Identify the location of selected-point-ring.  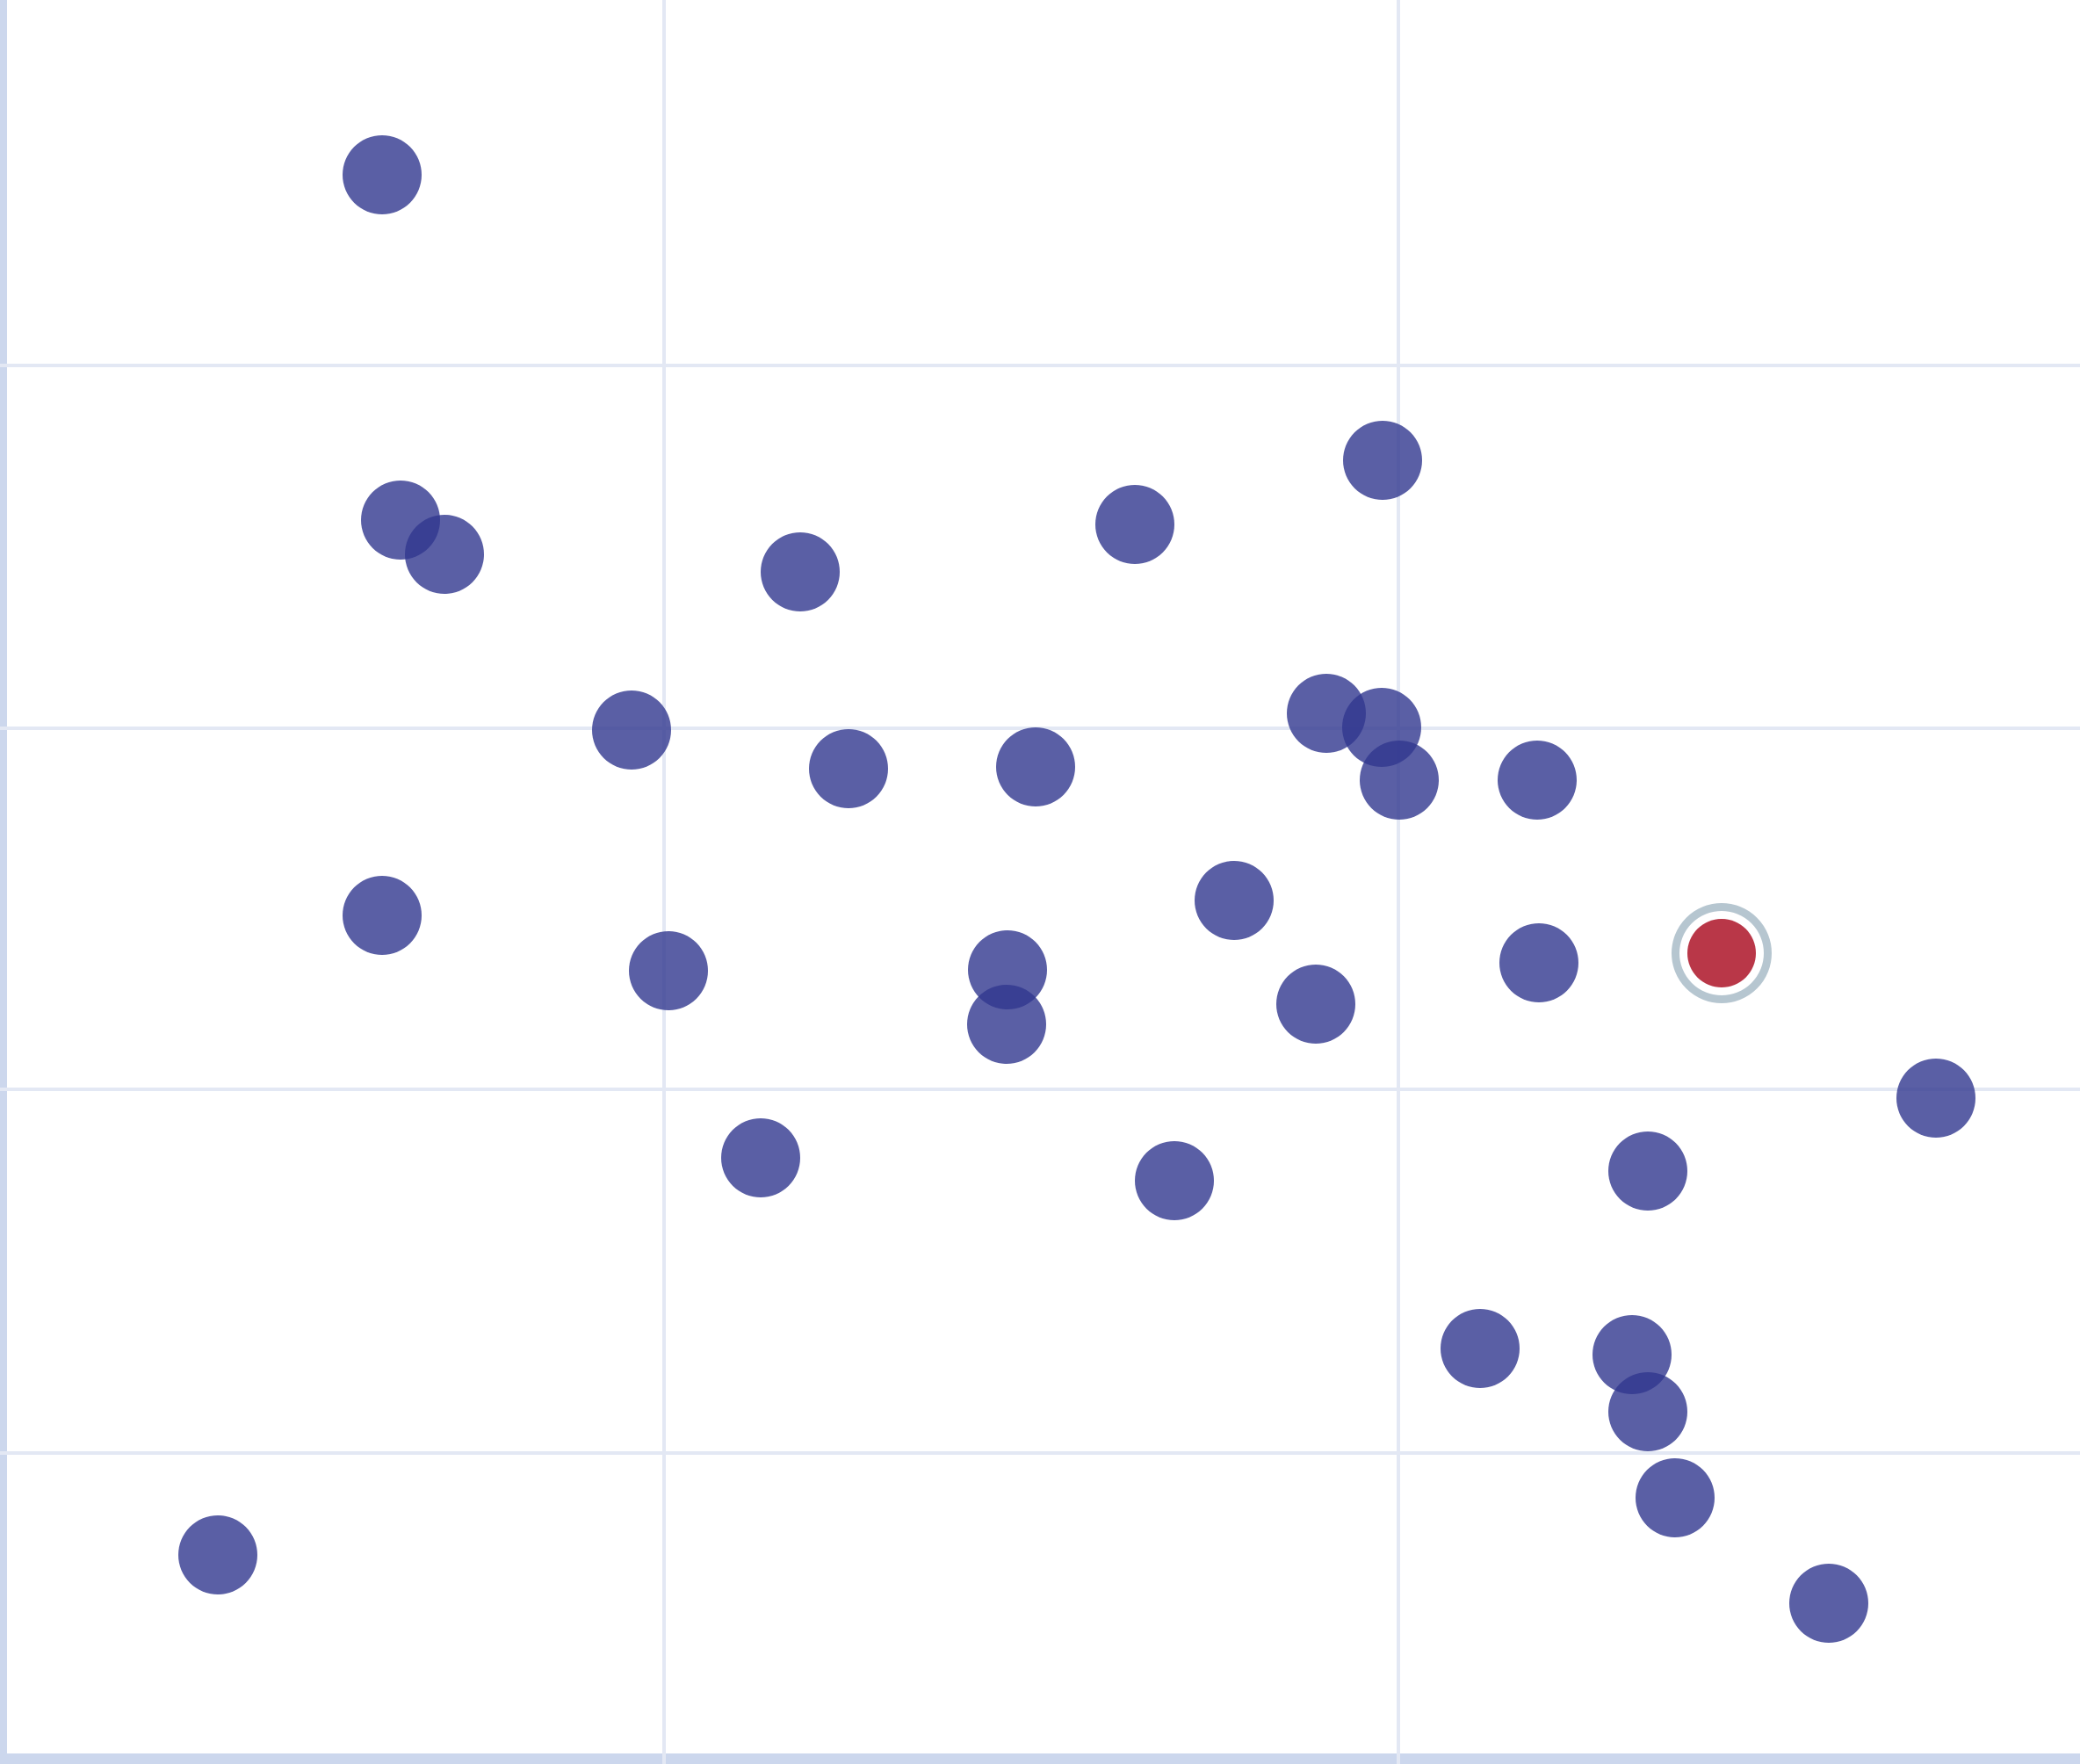
(1722, 953).